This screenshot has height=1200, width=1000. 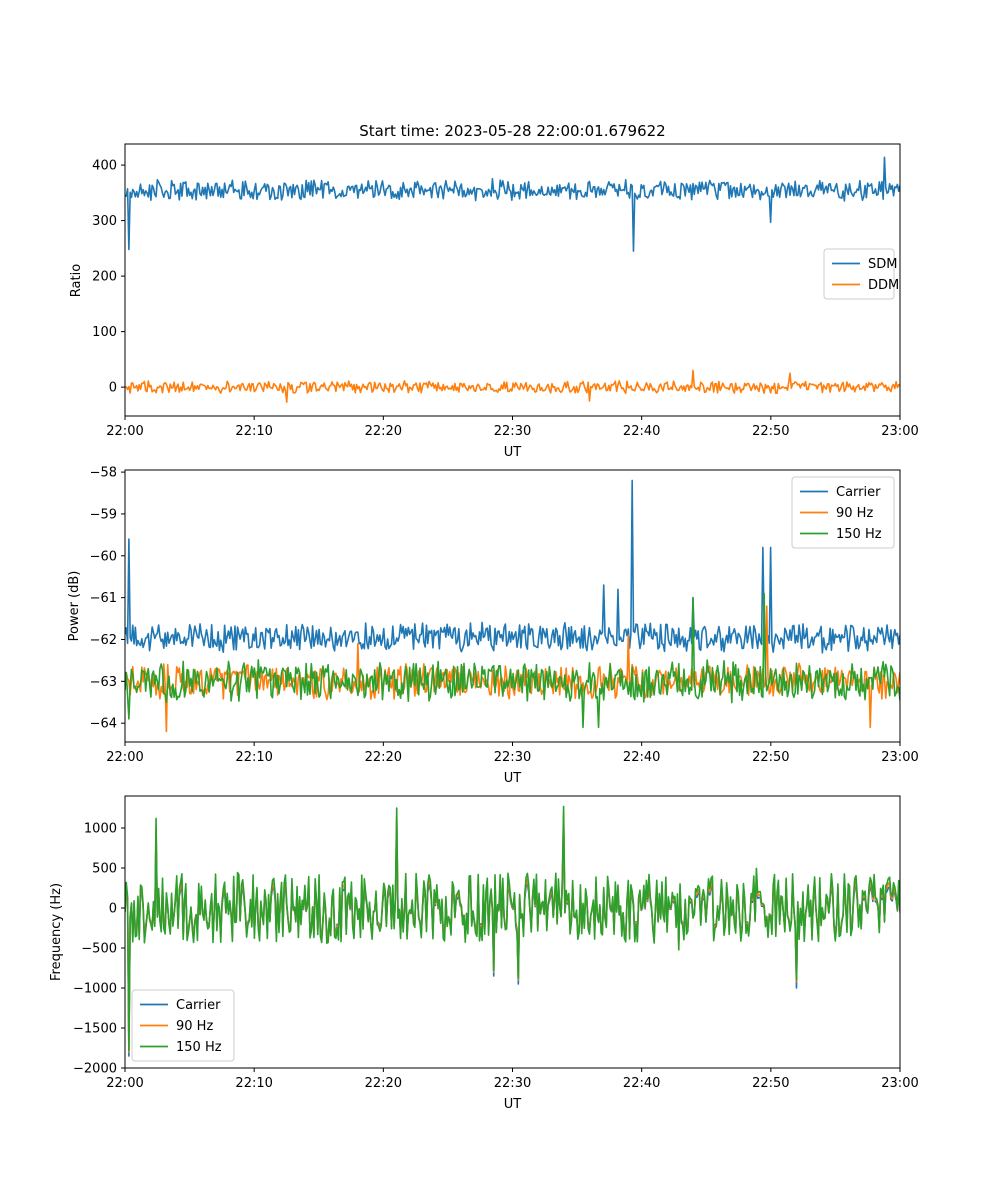 I want to click on legend-label: DDM, so click(x=883, y=285).